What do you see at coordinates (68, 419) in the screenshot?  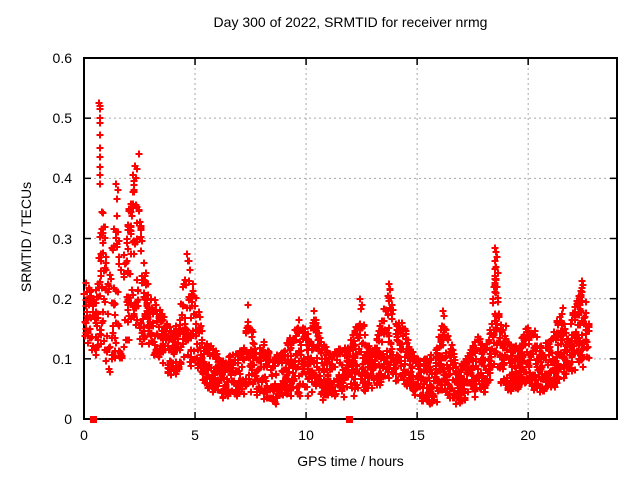 I see `y-tick-label: 0` at bounding box center [68, 419].